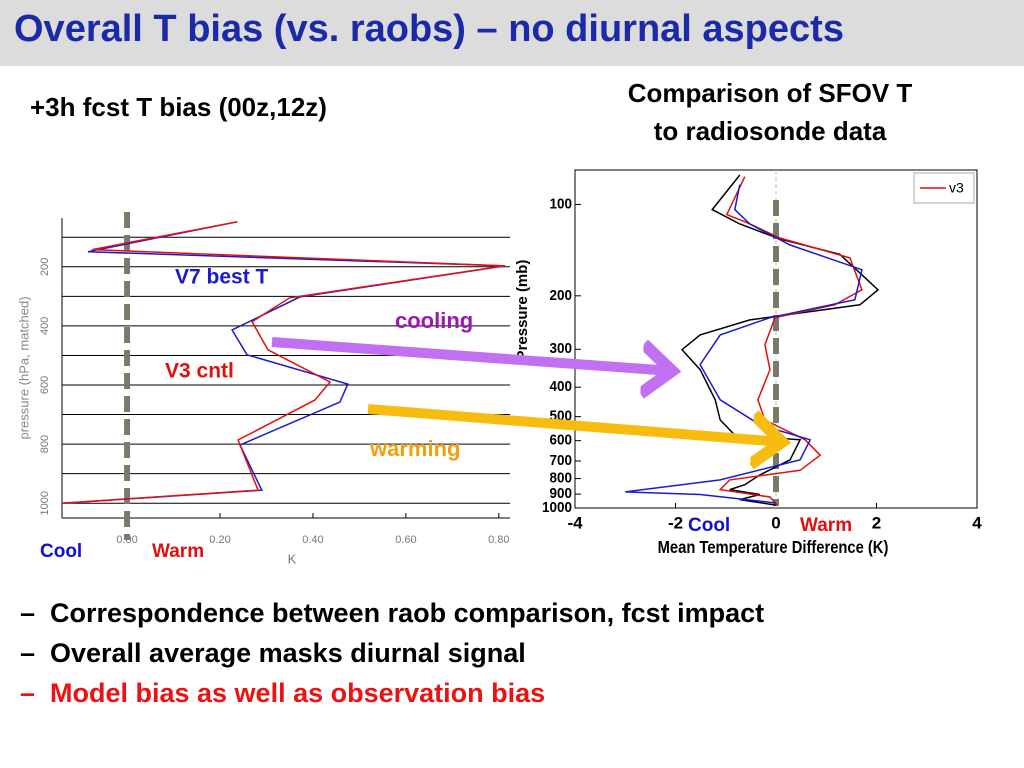 This screenshot has width=1024, height=768. Describe the element at coordinates (23, 367) in the screenshot. I see `y-axis-label: pressure (hPa, matched)` at that location.